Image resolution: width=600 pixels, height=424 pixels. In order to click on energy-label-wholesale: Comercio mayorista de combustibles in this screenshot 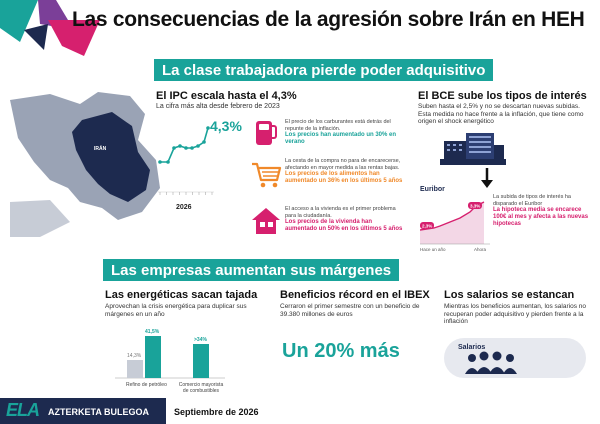, I will do `click(201, 388)`.